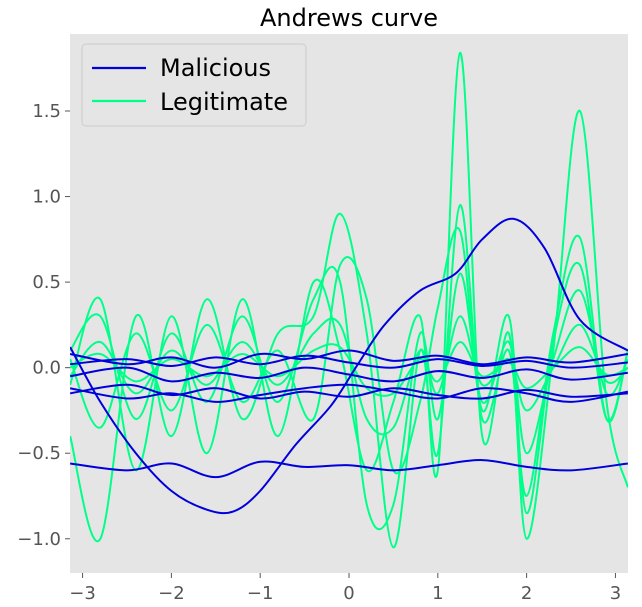 The image size is (642, 607). I want to click on y-tick-label: −0.5, so click(39, 453).